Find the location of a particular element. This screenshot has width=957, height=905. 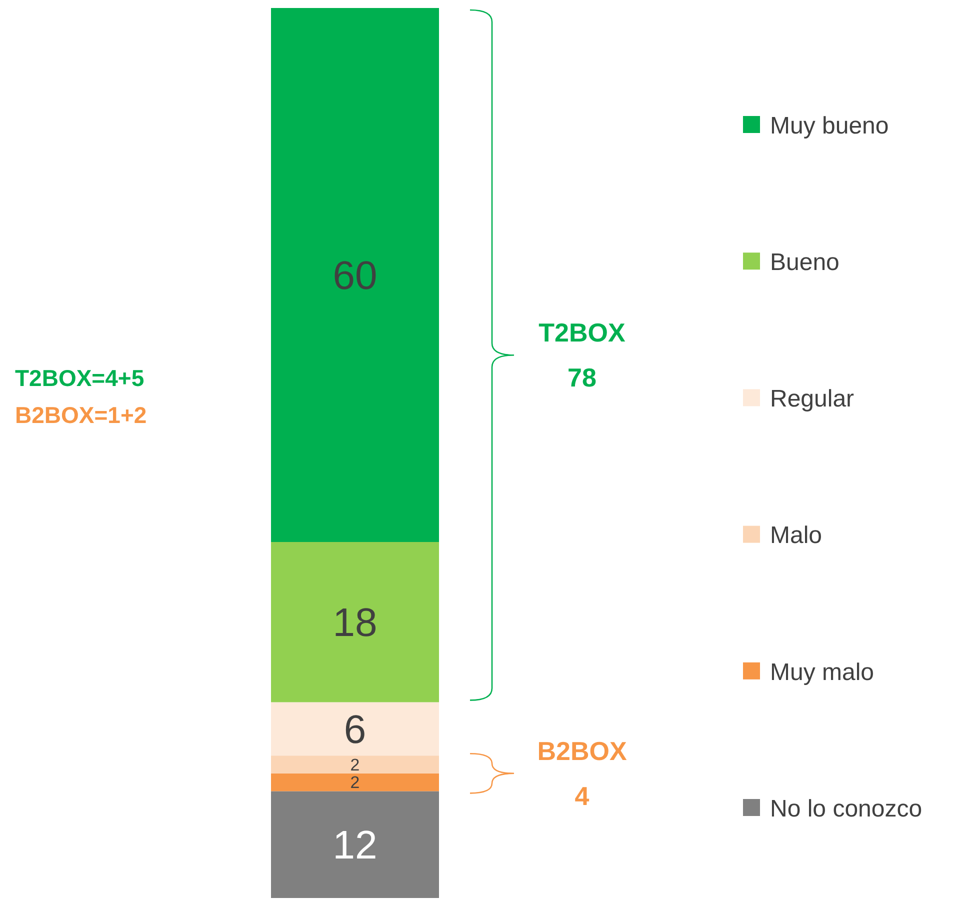

legend-label: No lo conozco is located at coordinates (846, 808).